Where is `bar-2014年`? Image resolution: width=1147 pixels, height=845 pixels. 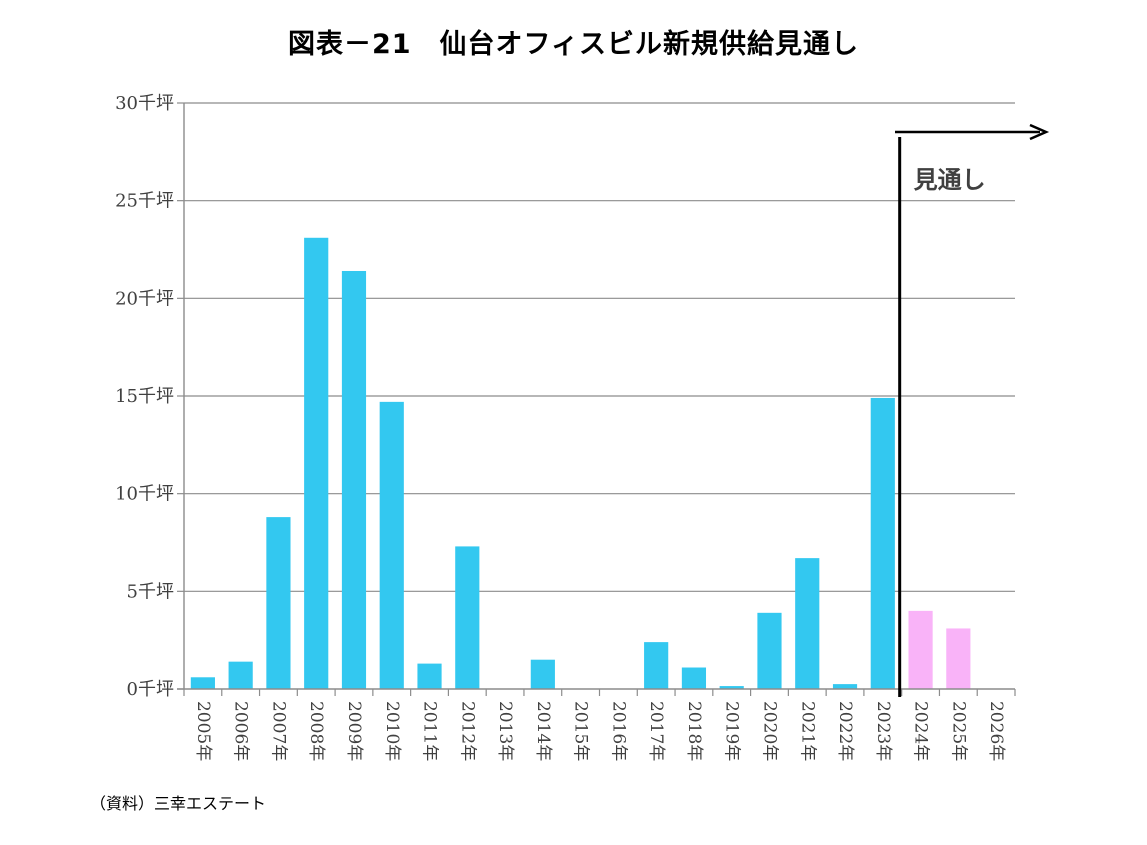 bar-2014年 is located at coordinates (542, 674).